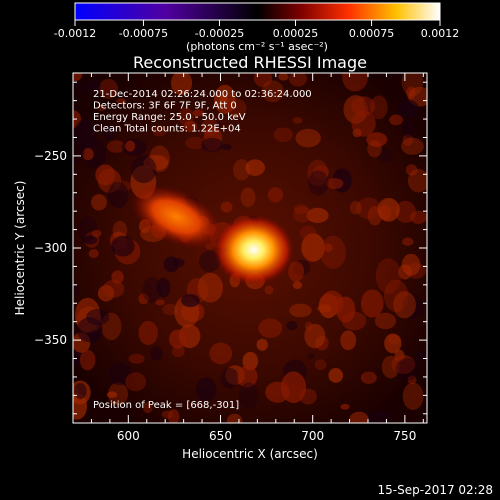 Image resolution: width=500 pixels, height=500 pixels. Describe the element at coordinates (20, 248) in the screenshot. I see `y-axis-label: Heliocentric Y (arcsec)` at that location.